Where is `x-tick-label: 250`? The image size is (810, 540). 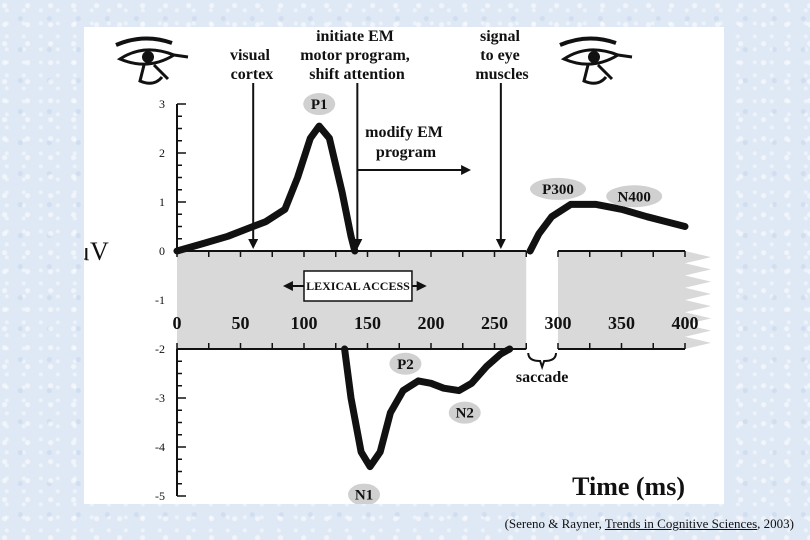 x-tick-label: 250 is located at coordinates (494, 323).